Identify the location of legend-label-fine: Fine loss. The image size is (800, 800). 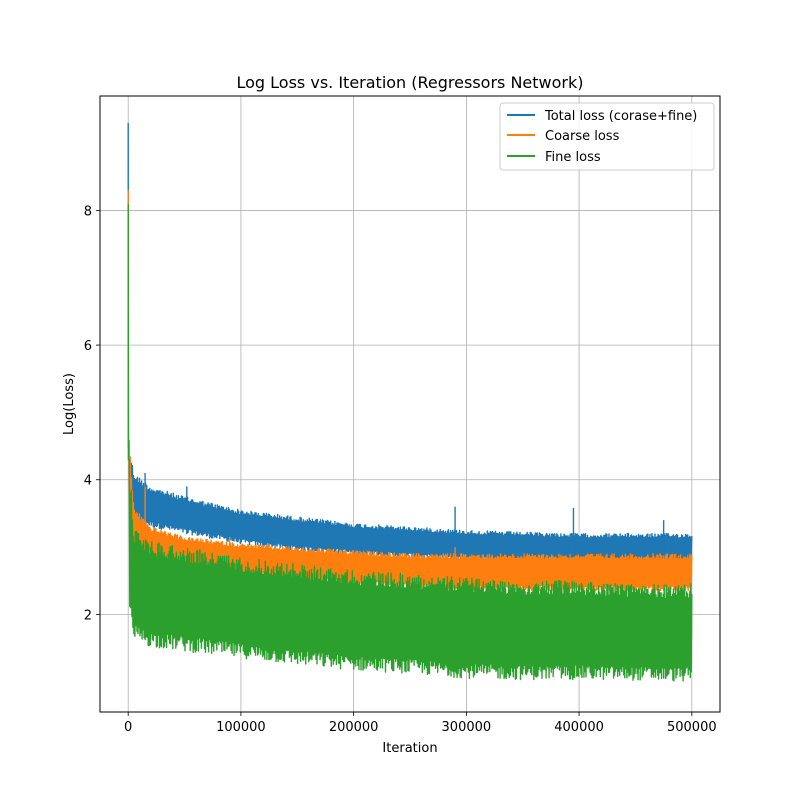
(573, 157).